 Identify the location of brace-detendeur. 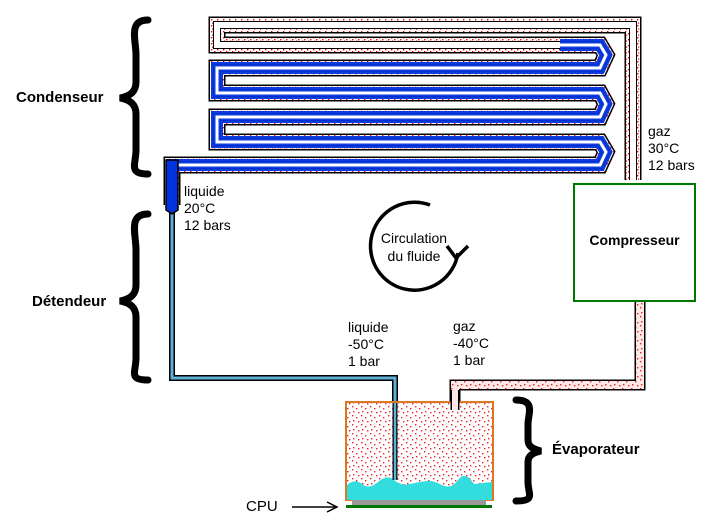
(135, 297).